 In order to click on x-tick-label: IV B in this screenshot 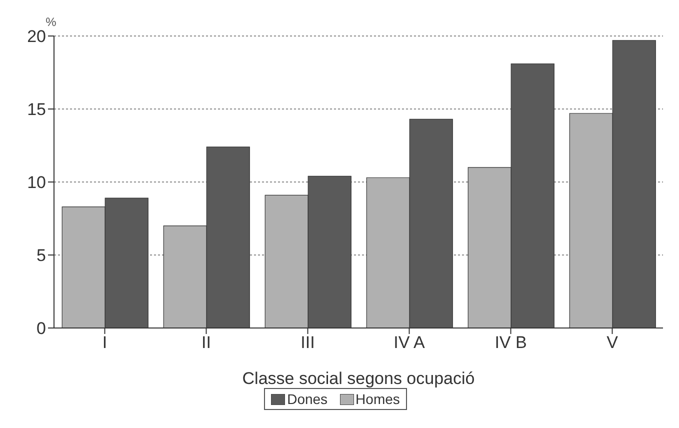, I will do `click(510, 342)`.